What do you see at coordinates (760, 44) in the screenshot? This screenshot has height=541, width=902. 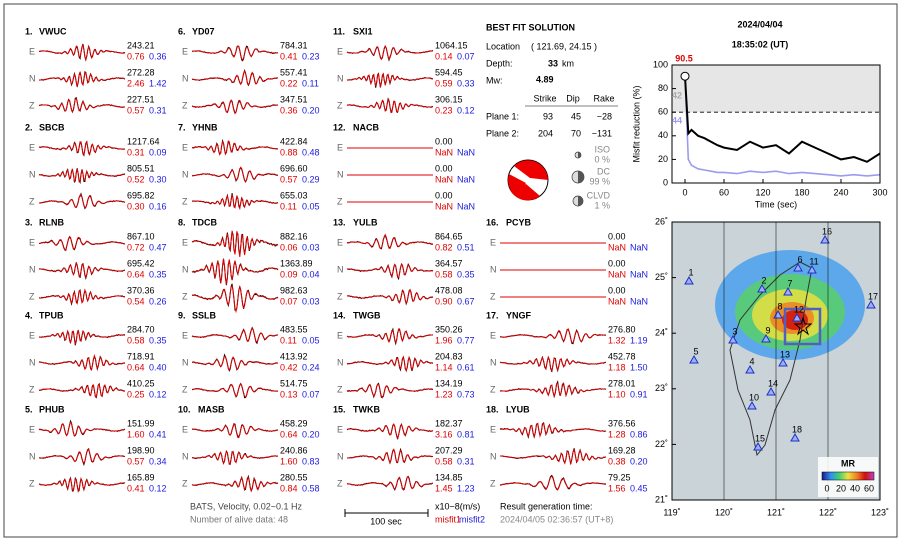 I see `event-time: 18:35:02 (UT)` at bounding box center [760, 44].